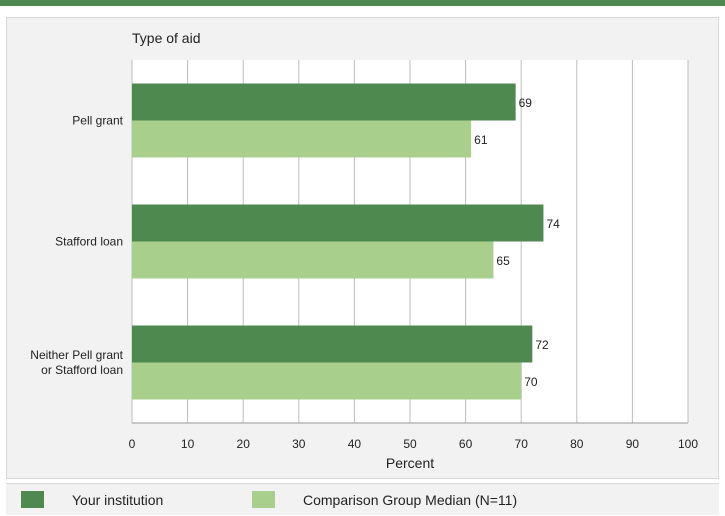  What do you see at coordinates (410, 463) in the screenshot?
I see `x-axis-title: Percent` at bounding box center [410, 463].